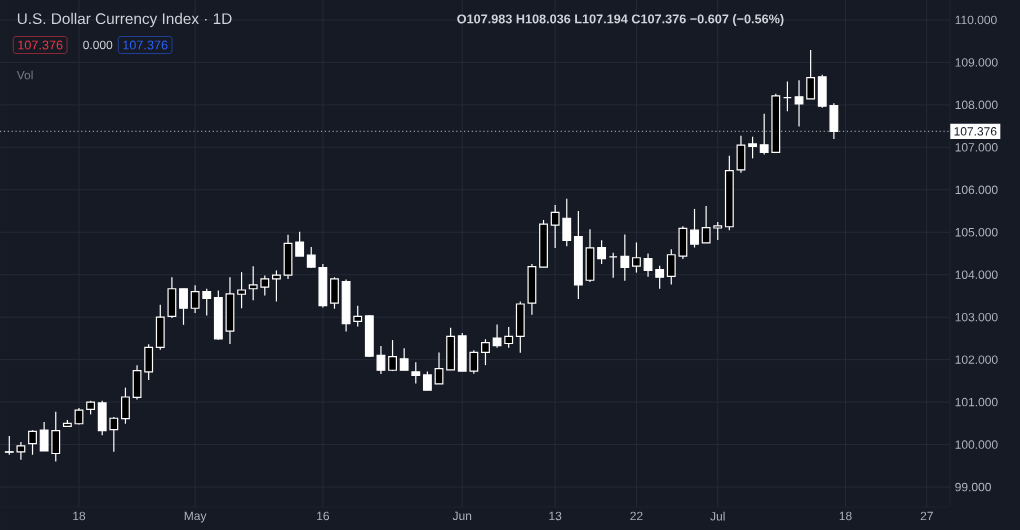 The height and width of the screenshot is (530, 1020). I want to click on y-tick-label: 109.000, so click(976, 62).